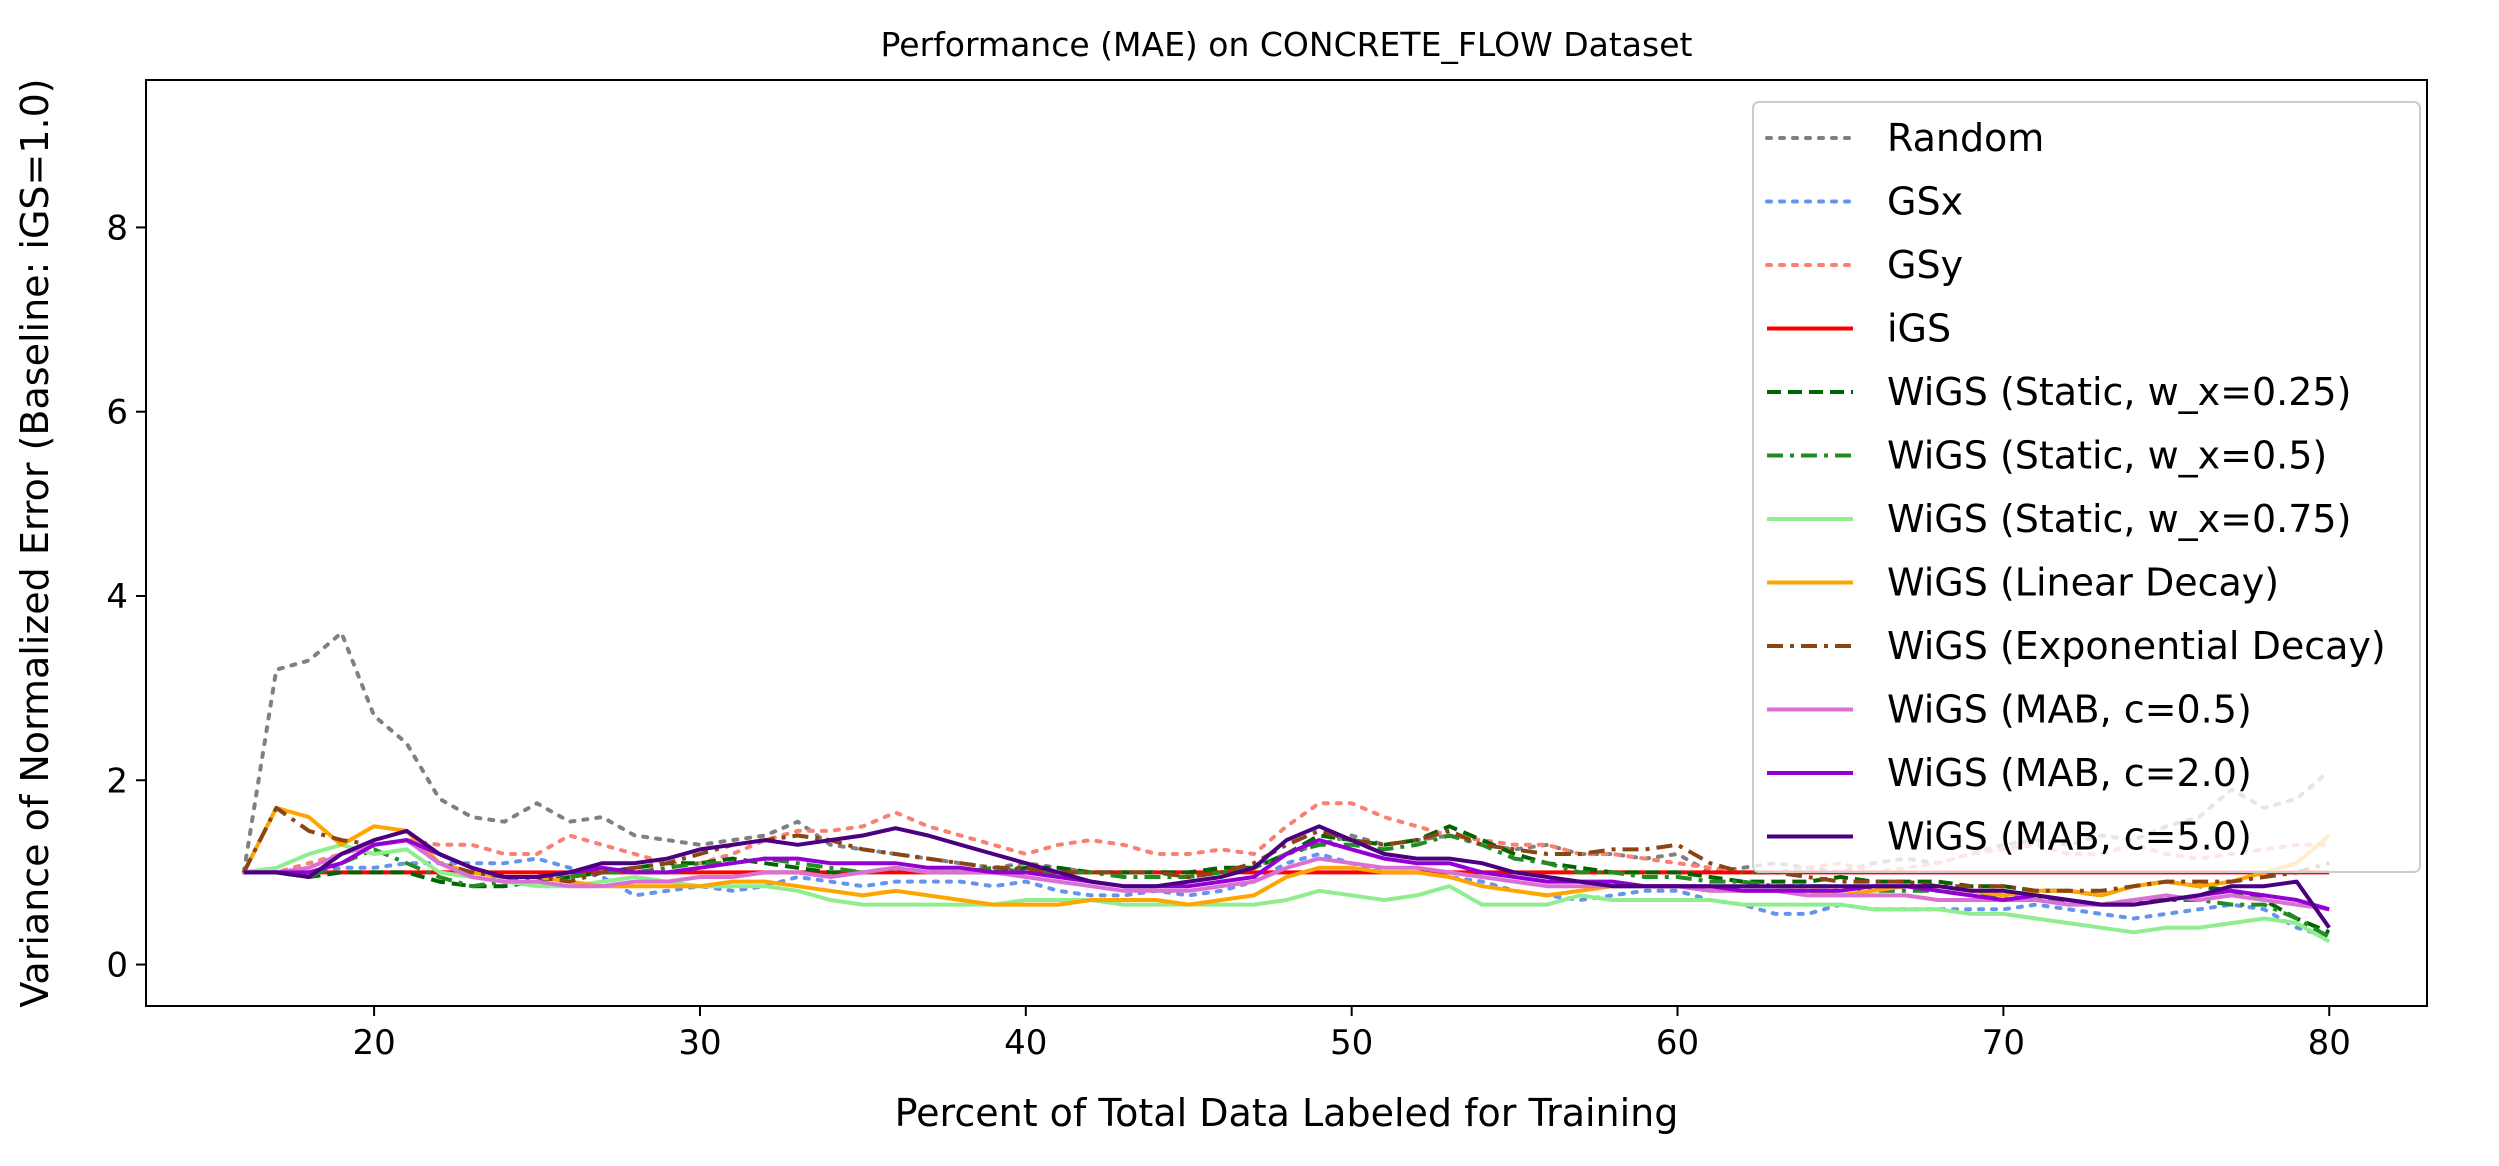 This screenshot has height=1166, width=2499. What do you see at coordinates (2329, 1043) in the screenshot?
I see `x-tick-label: 80` at bounding box center [2329, 1043].